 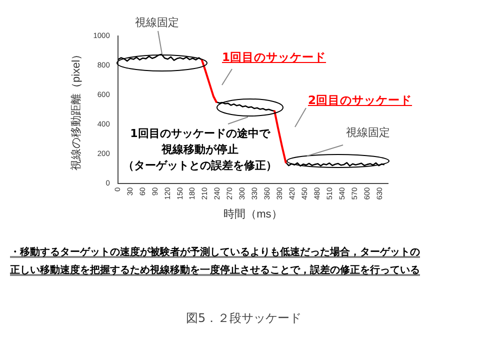 I want to click on y-axis-title: 視線の移動距離（pixel）, so click(x=76, y=109).